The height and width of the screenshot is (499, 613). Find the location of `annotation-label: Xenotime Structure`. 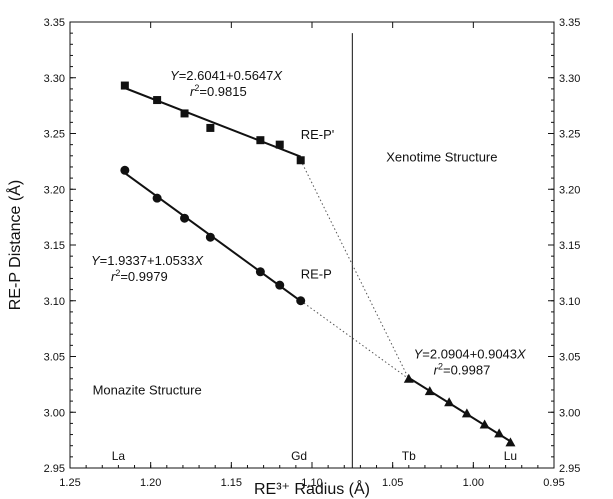

annotation-label: Xenotime Structure is located at coordinates (441, 156).